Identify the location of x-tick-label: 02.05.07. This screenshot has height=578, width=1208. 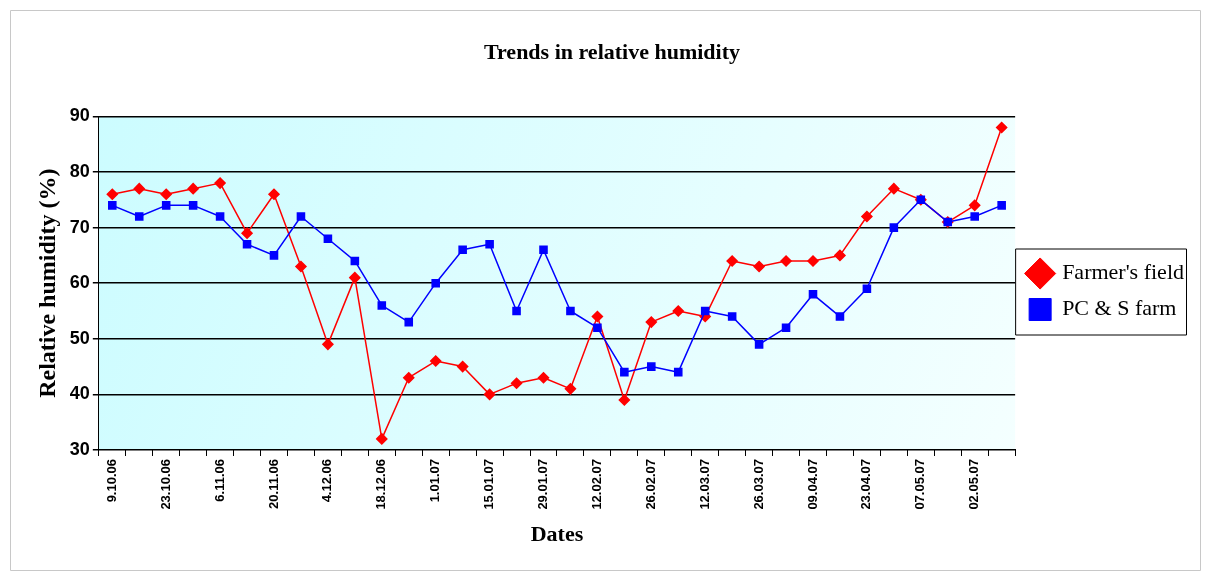
(974, 484).